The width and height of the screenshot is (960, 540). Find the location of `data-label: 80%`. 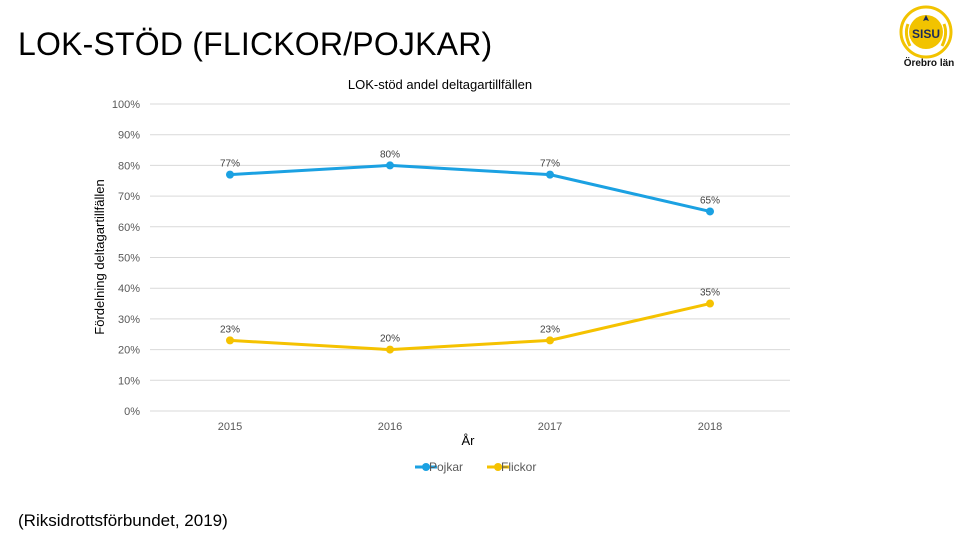

data-label: 80% is located at coordinates (390, 154).